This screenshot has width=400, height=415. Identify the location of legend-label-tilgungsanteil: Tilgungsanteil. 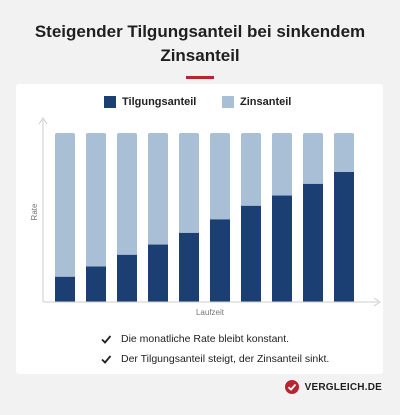
(159, 102).